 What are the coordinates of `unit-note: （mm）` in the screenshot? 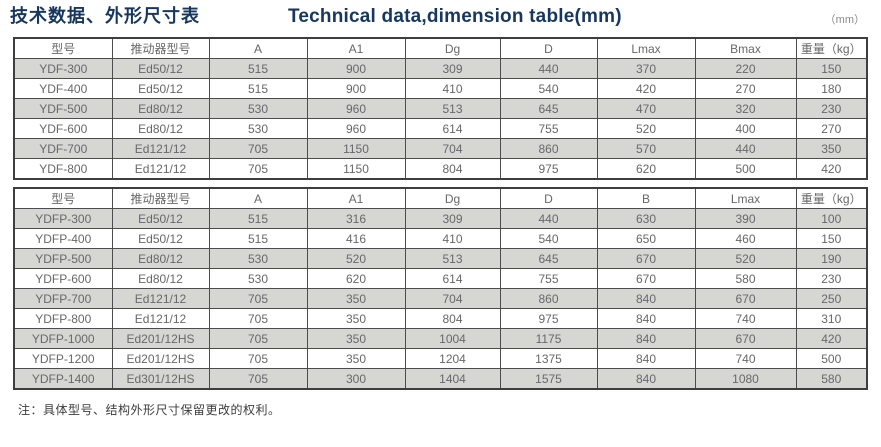 It's located at (844, 20).